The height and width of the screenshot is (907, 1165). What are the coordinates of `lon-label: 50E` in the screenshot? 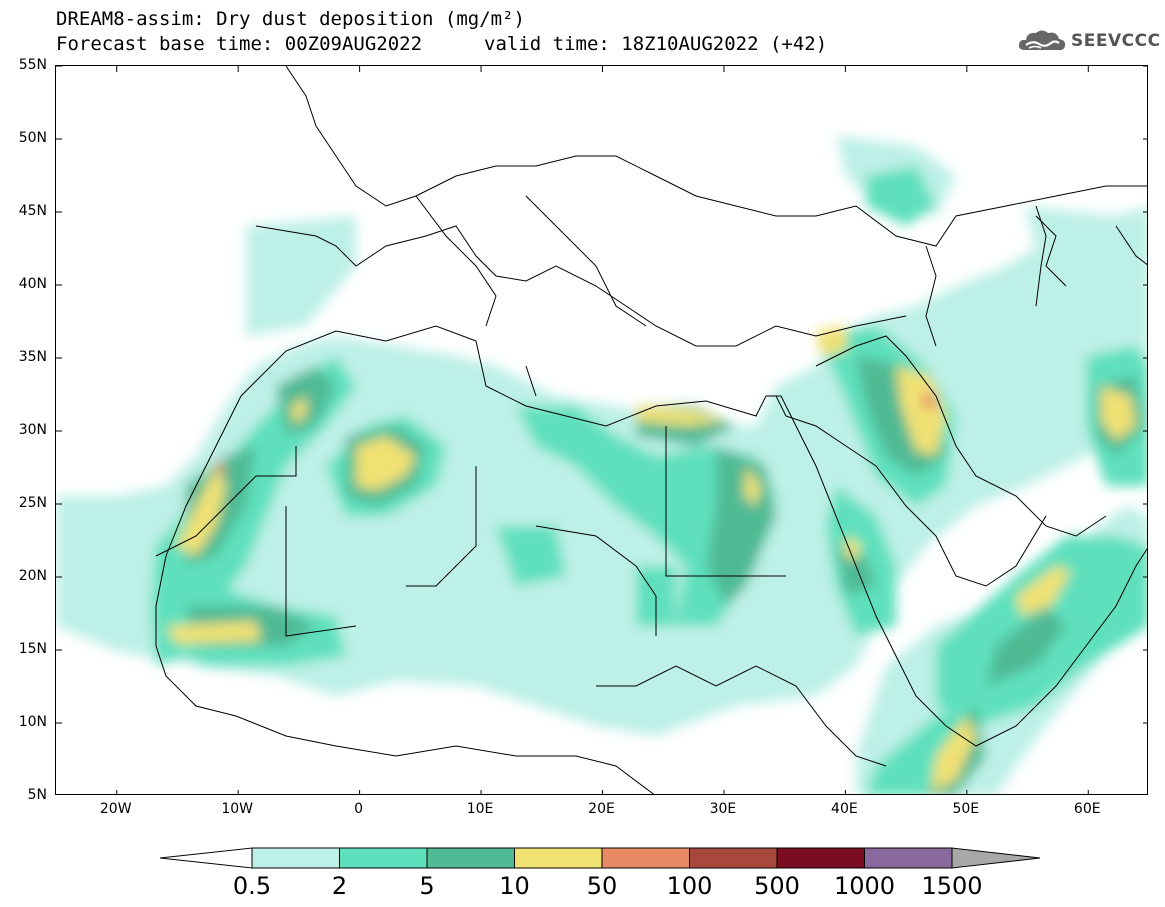 It's located at (966, 809).